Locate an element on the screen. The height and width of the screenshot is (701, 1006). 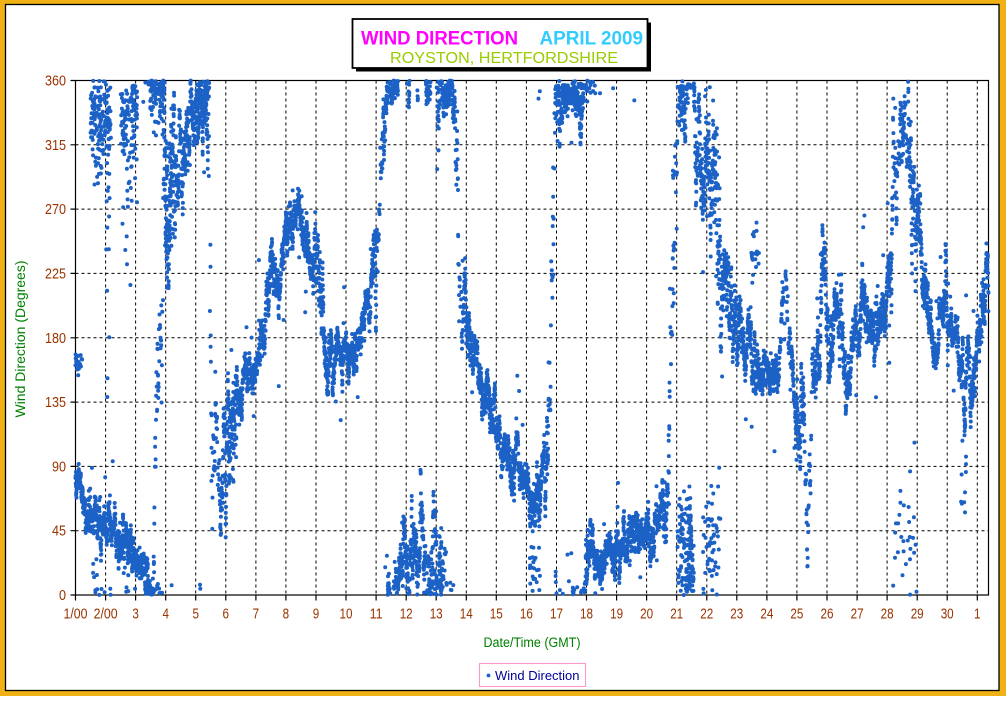
svg-text: 3 is located at coordinates (135, 614).